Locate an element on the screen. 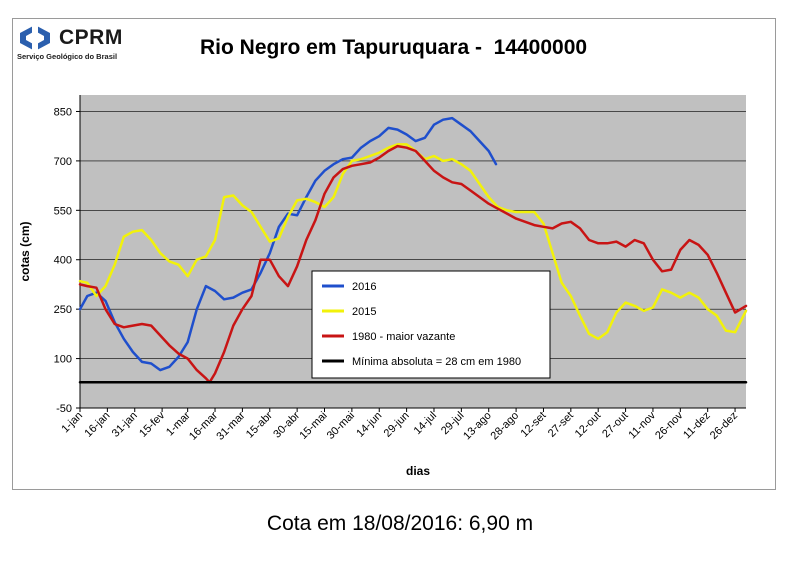 The height and width of the screenshot is (568, 800). x-tick-label: 16-jan is located at coordinates (97, 425).